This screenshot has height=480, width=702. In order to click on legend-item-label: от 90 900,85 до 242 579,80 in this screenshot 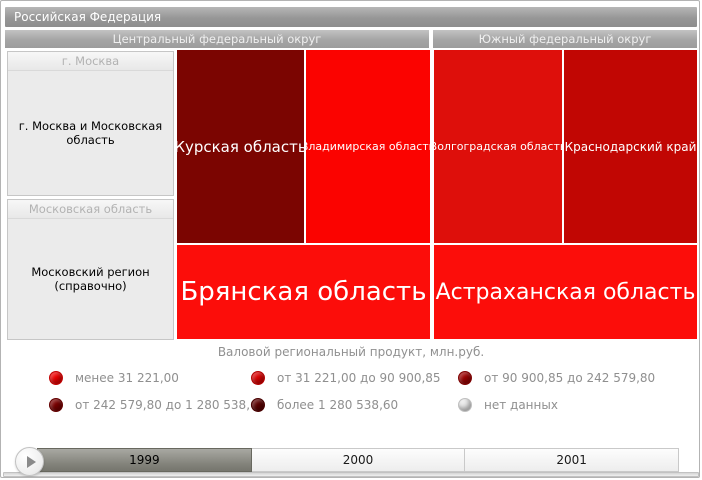, I will do `click(570, 378)`.